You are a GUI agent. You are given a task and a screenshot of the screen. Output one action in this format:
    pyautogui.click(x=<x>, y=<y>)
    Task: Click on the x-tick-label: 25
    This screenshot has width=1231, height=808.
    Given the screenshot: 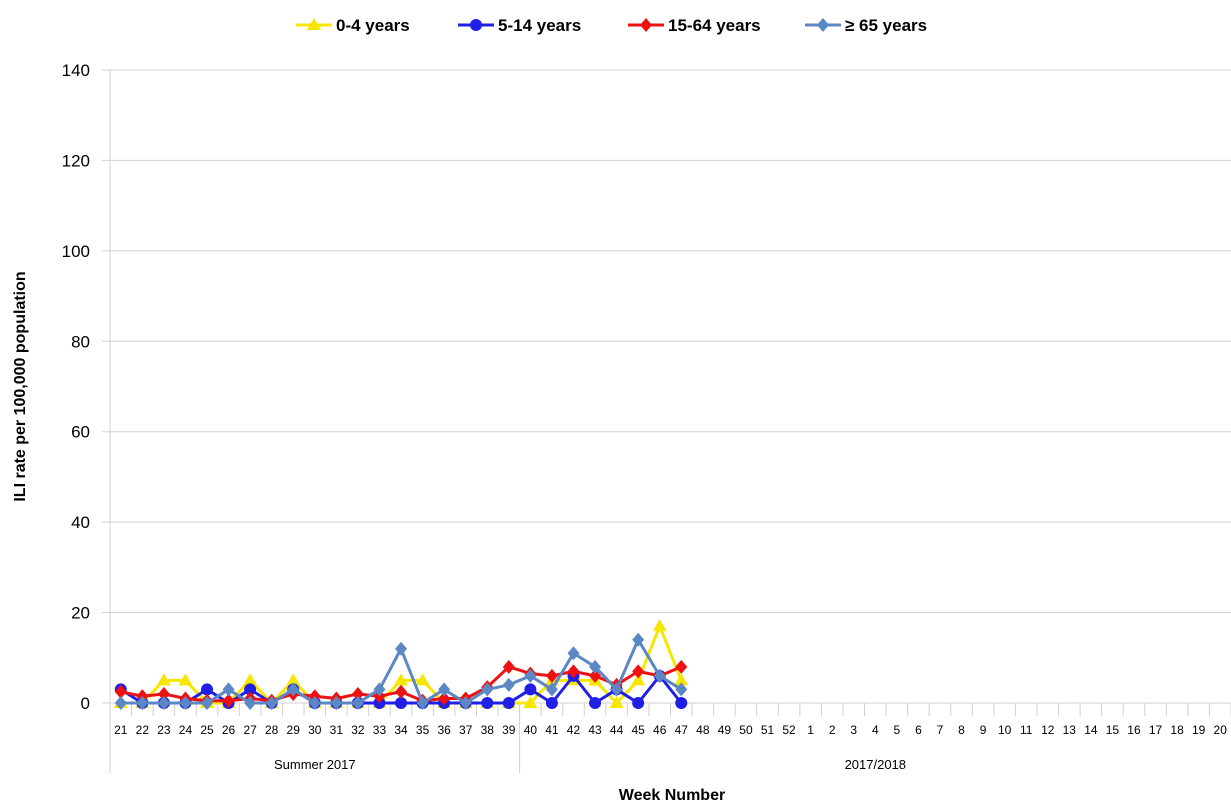 What is the action you would take?
    pyautogui.click(x=207, y=730)
    